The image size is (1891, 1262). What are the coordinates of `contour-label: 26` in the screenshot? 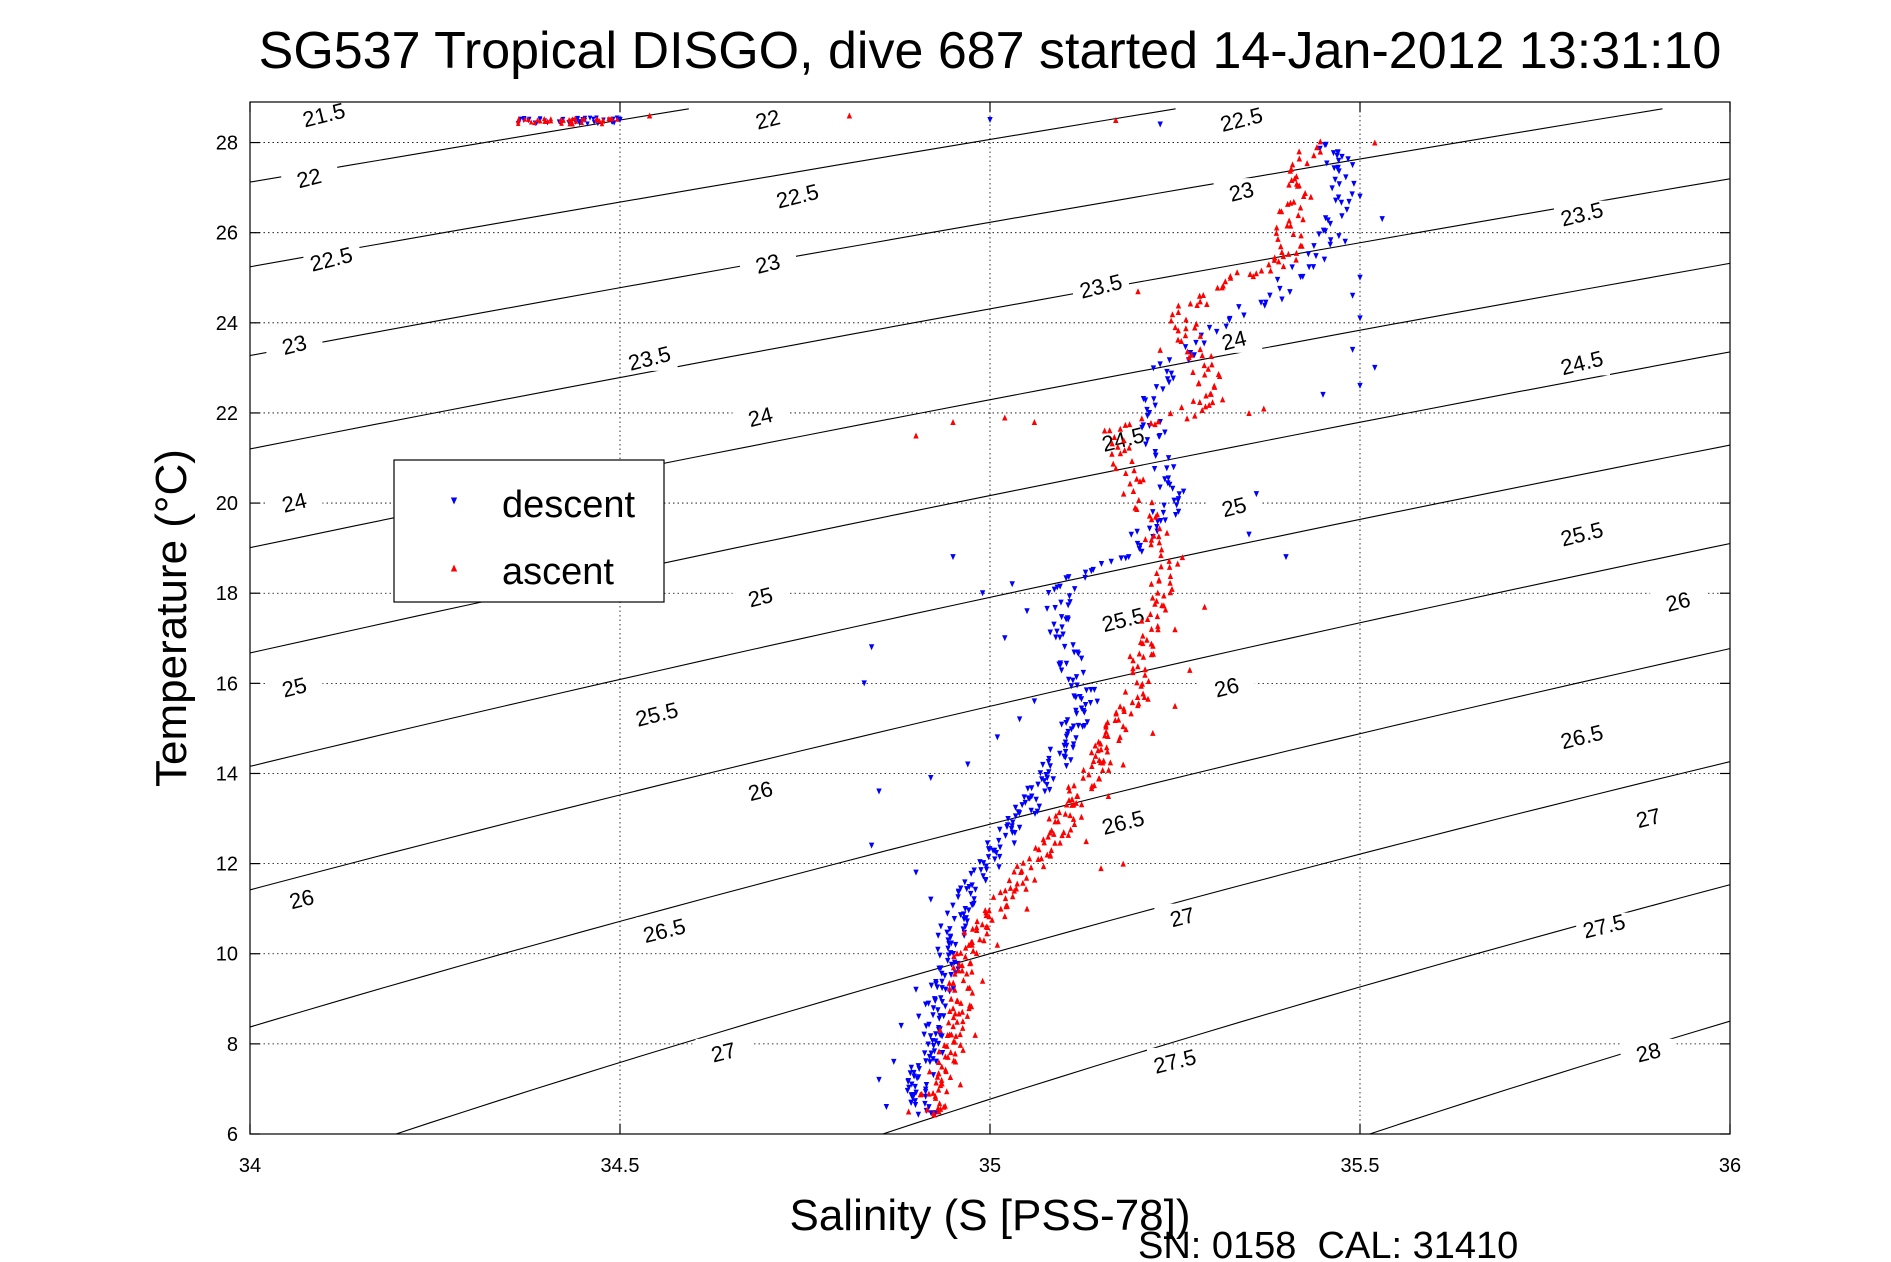 It's located at (761, 791).